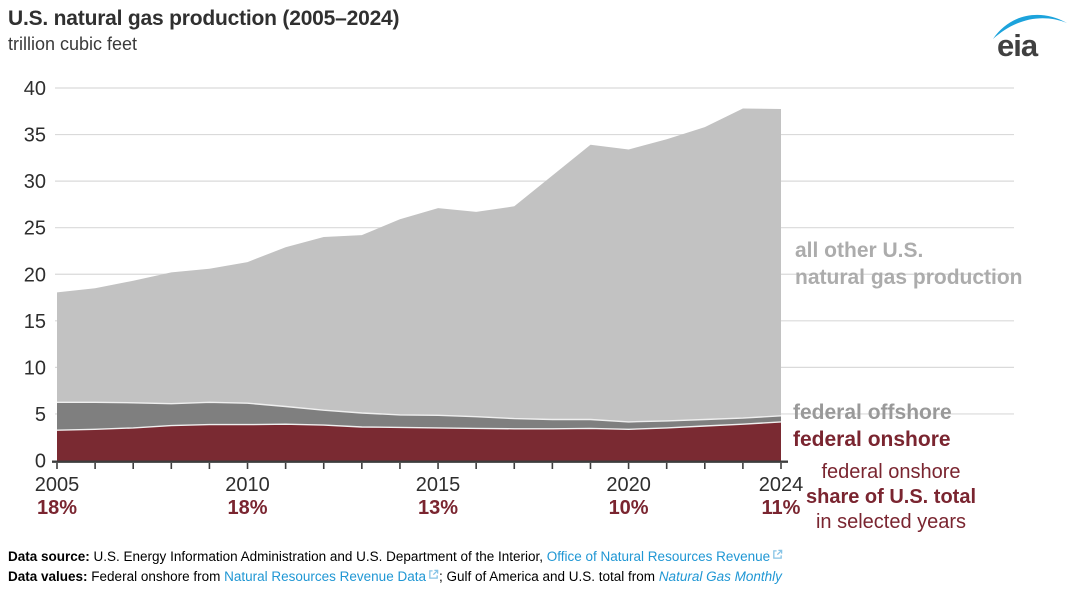  What do you see at coordinates (35, 368) in the screenshot?
I see `svg-text: 10` at bounding box center [35, 368].